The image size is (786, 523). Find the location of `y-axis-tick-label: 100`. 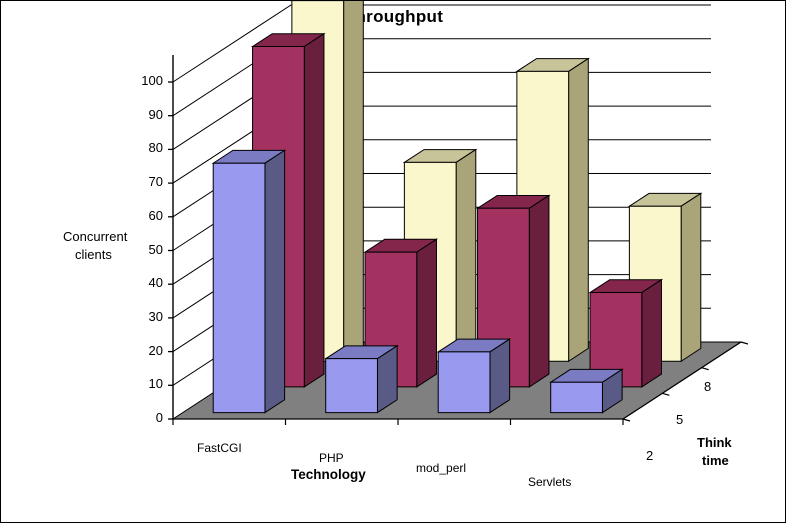

y-axis-tick-label: 100 is located at coordinates (152, 80).